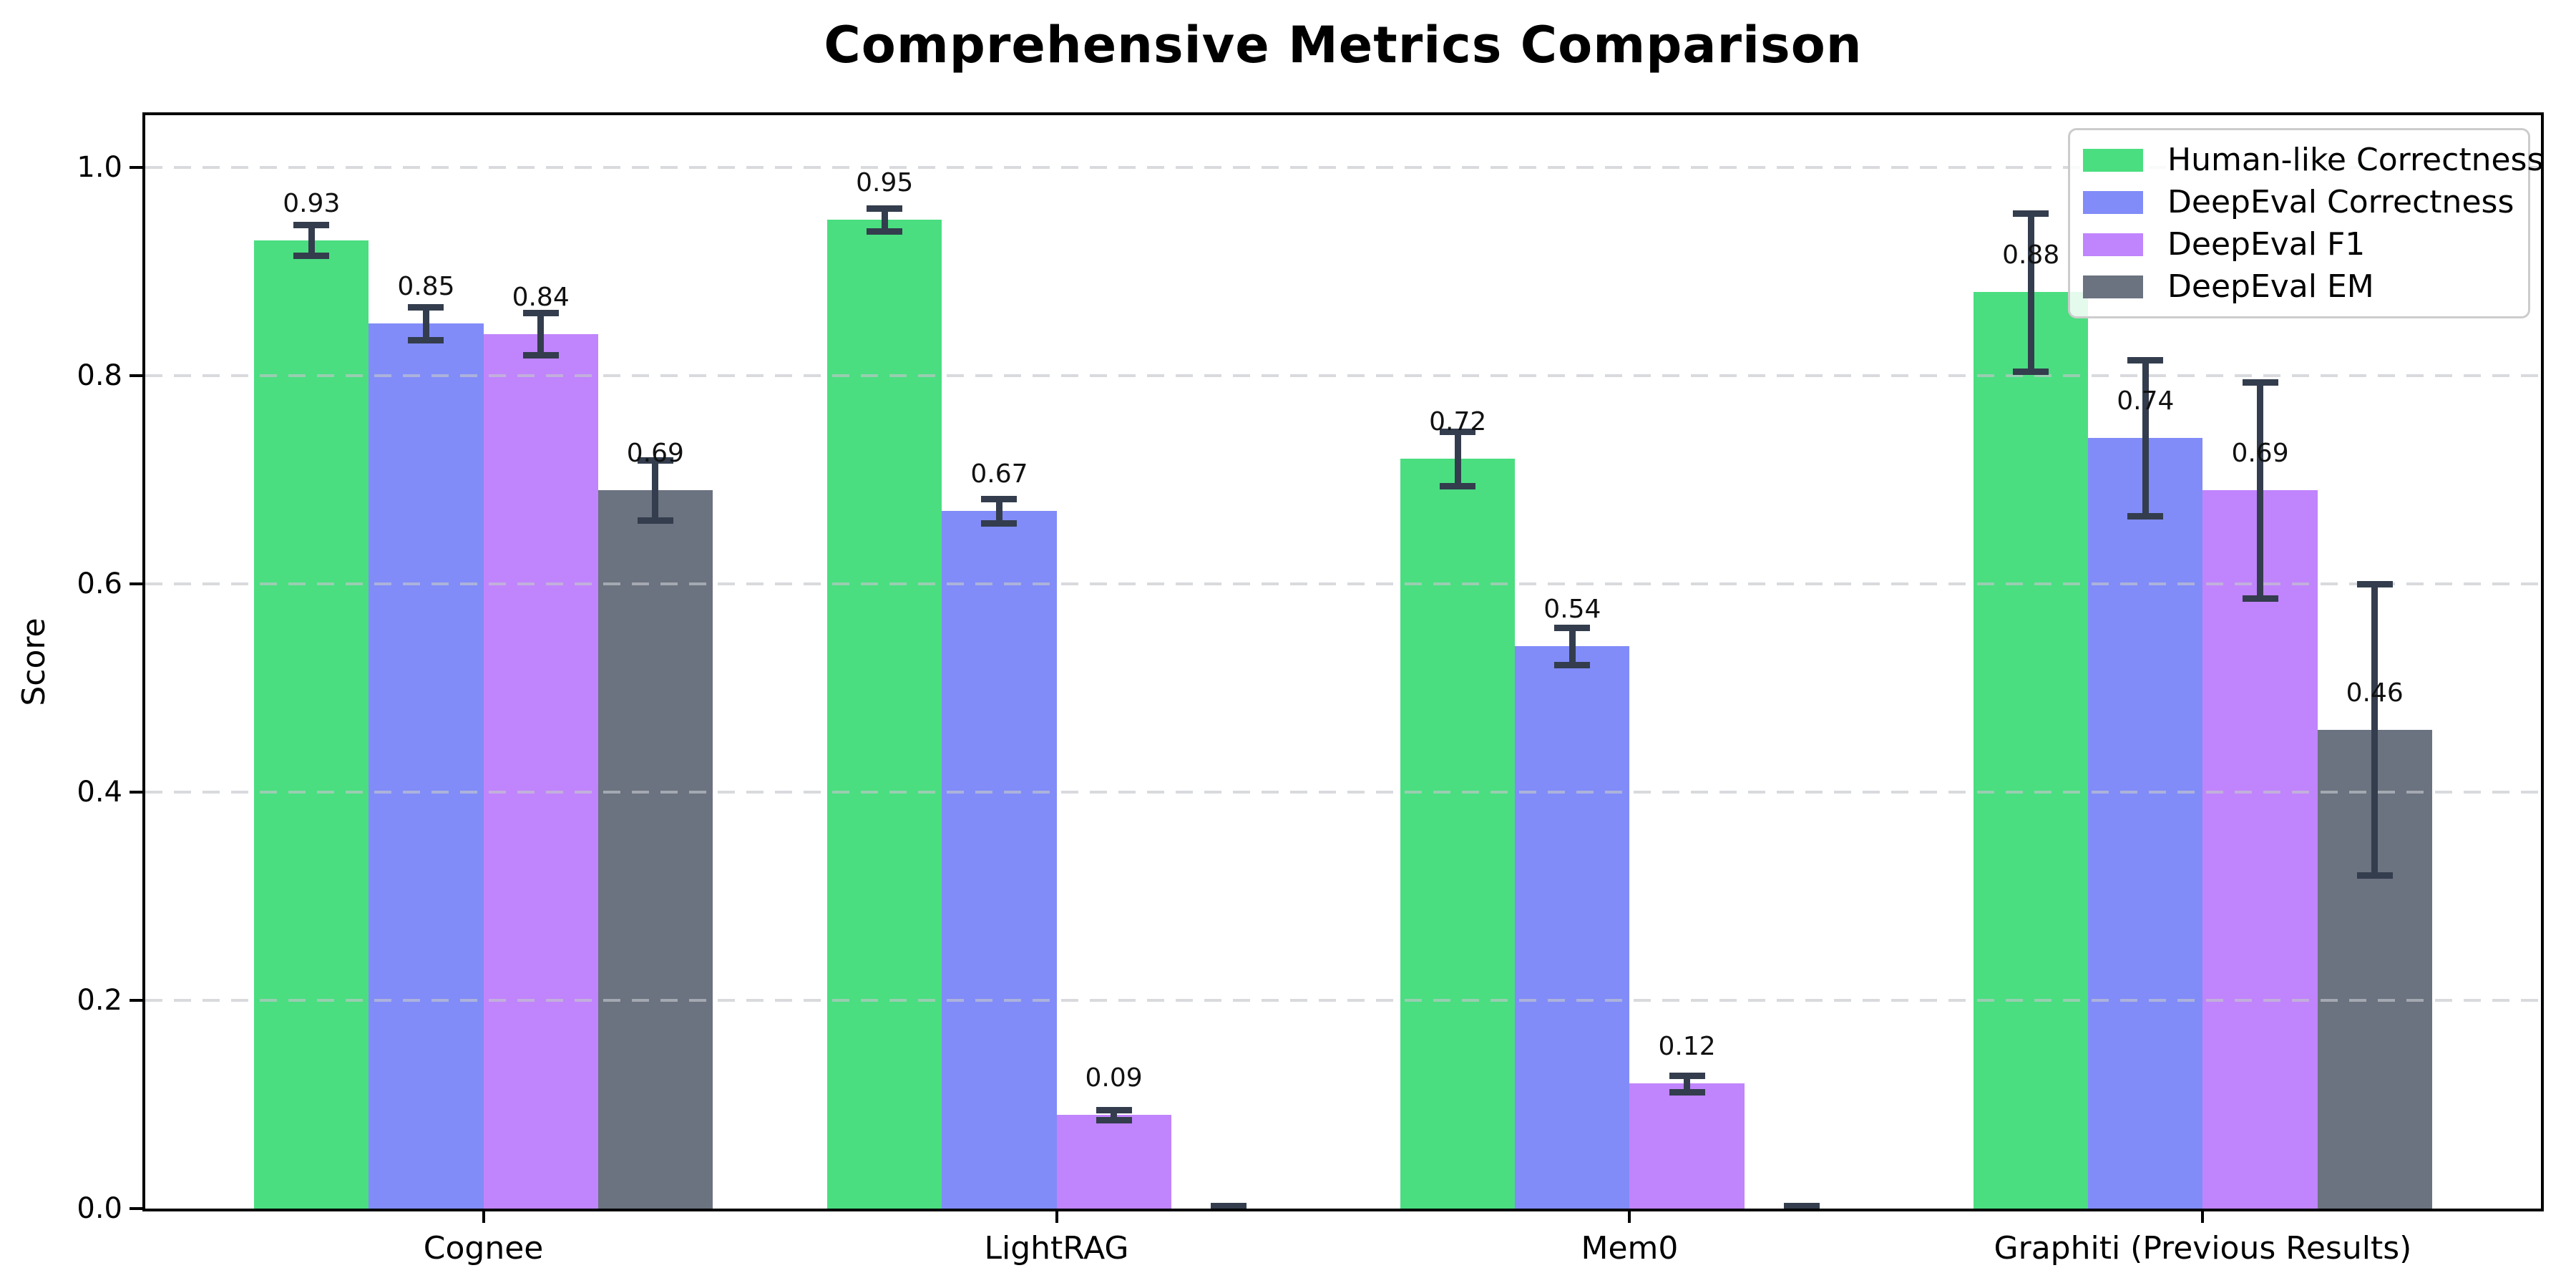 Image resolution: width=2576 pixels, height=1288 pixels. I want to click on bar-value-label: 0.88, so click(2031, 255).